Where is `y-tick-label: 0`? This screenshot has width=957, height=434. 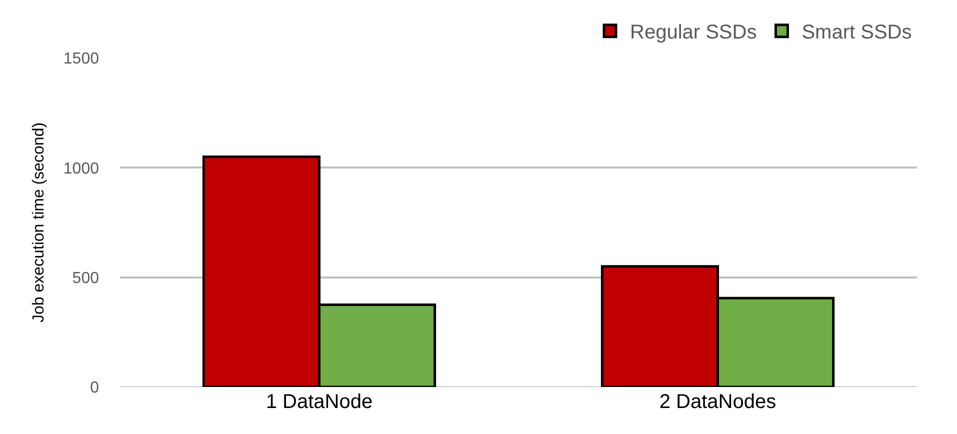 y-tick-label: 0 is located at coordinates (95, 388).